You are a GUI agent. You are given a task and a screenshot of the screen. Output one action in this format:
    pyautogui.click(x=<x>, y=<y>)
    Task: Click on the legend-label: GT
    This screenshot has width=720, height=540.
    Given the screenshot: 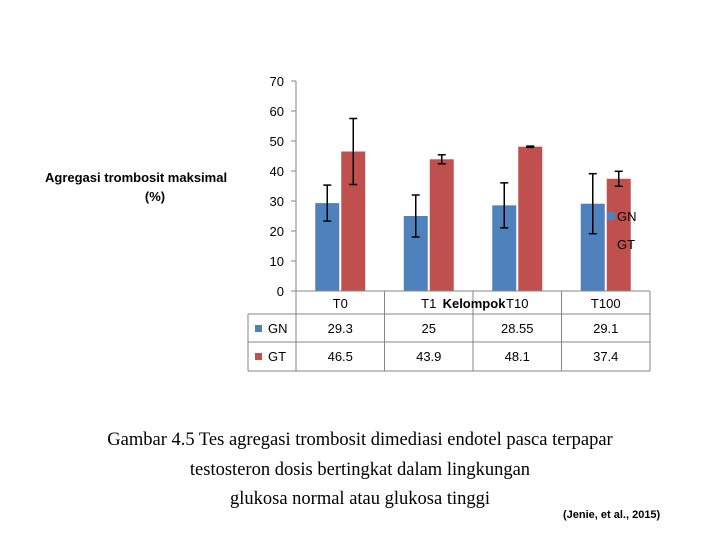 What is the action you would take?
    pyautogui.click(x=626, y=244)
    